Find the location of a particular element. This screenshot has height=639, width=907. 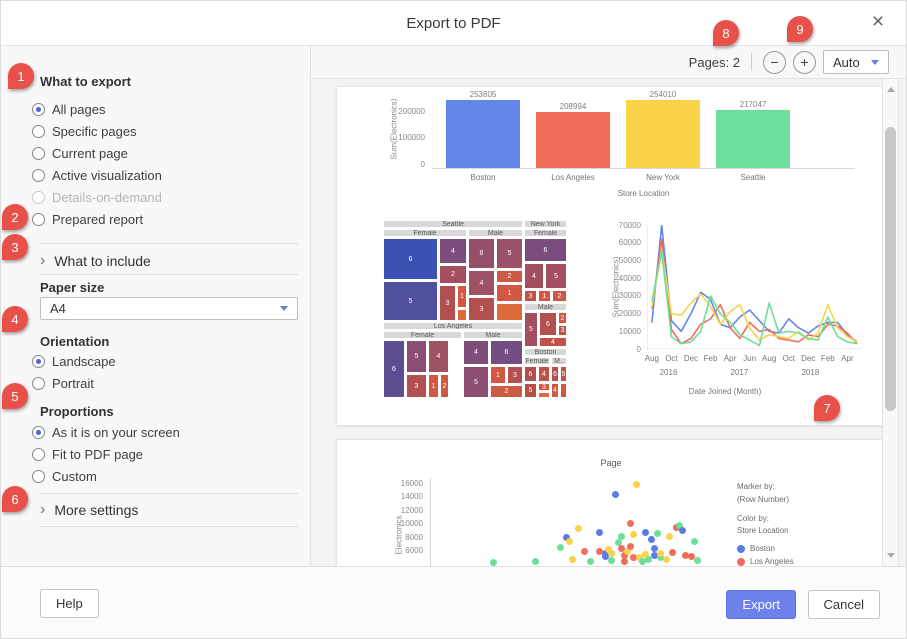

radio-fit-to-pdf-page: Fit to PDF page is located at coordinates (106, 454).